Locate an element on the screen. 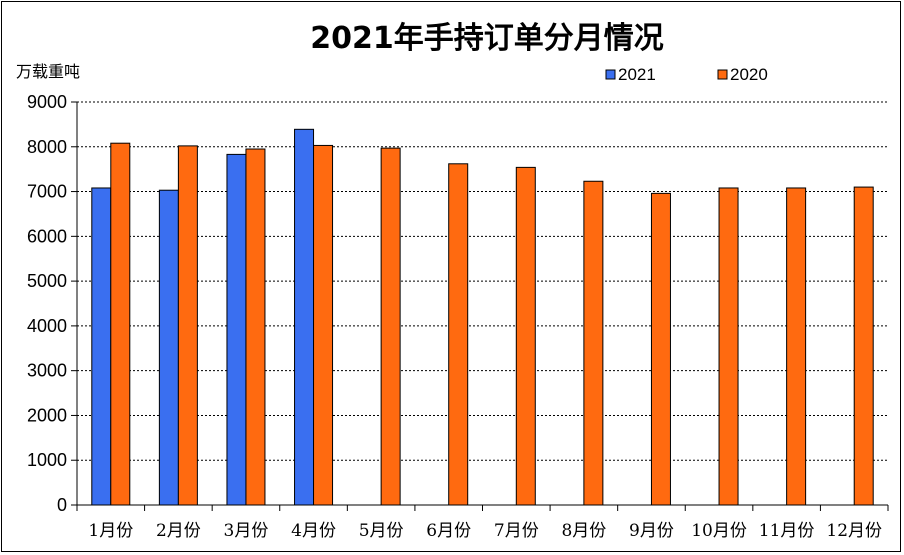  y-tick-labels: 0 1000 2000 3000 4000 5000 6000 7000 8000 9000 is located at coordinates (47, 303).